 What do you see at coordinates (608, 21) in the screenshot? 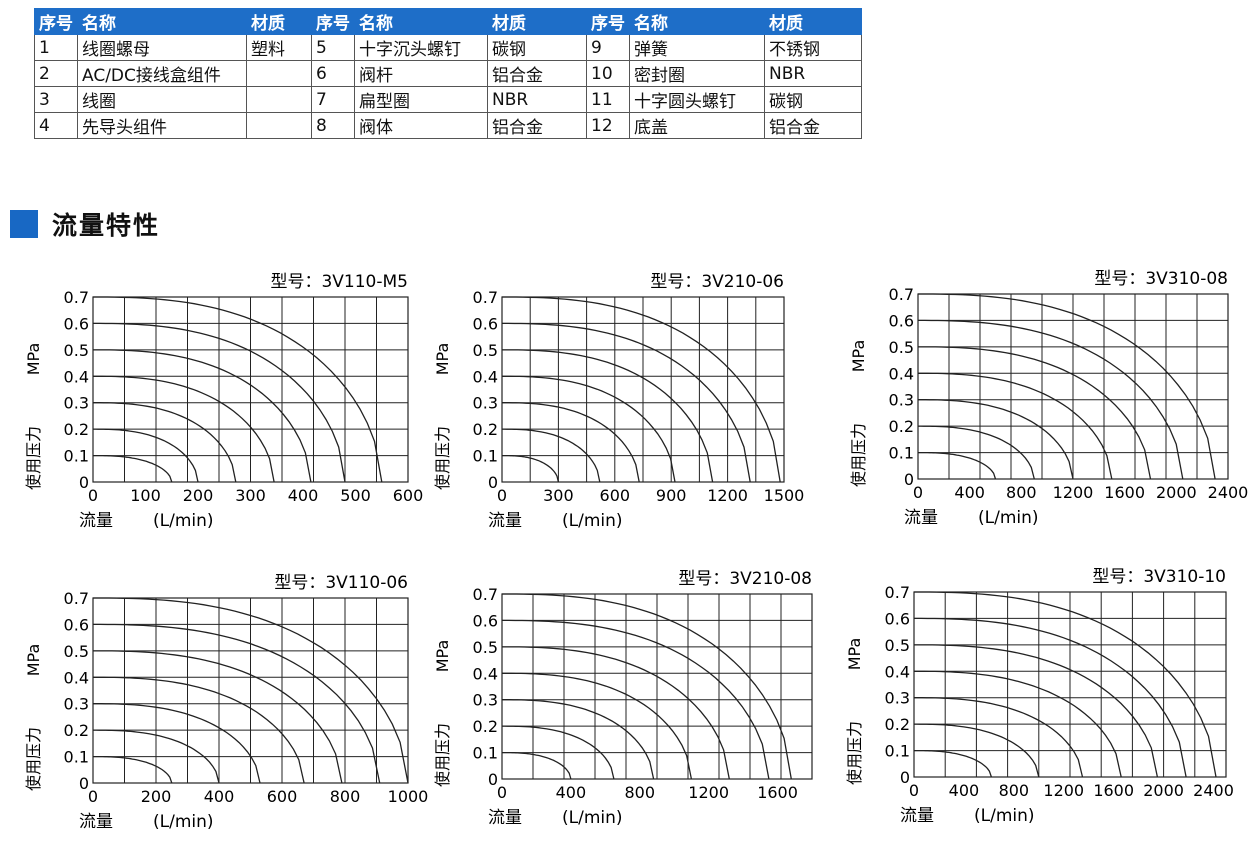
I see `header-no: 序号` at bounding box center [608, 21].